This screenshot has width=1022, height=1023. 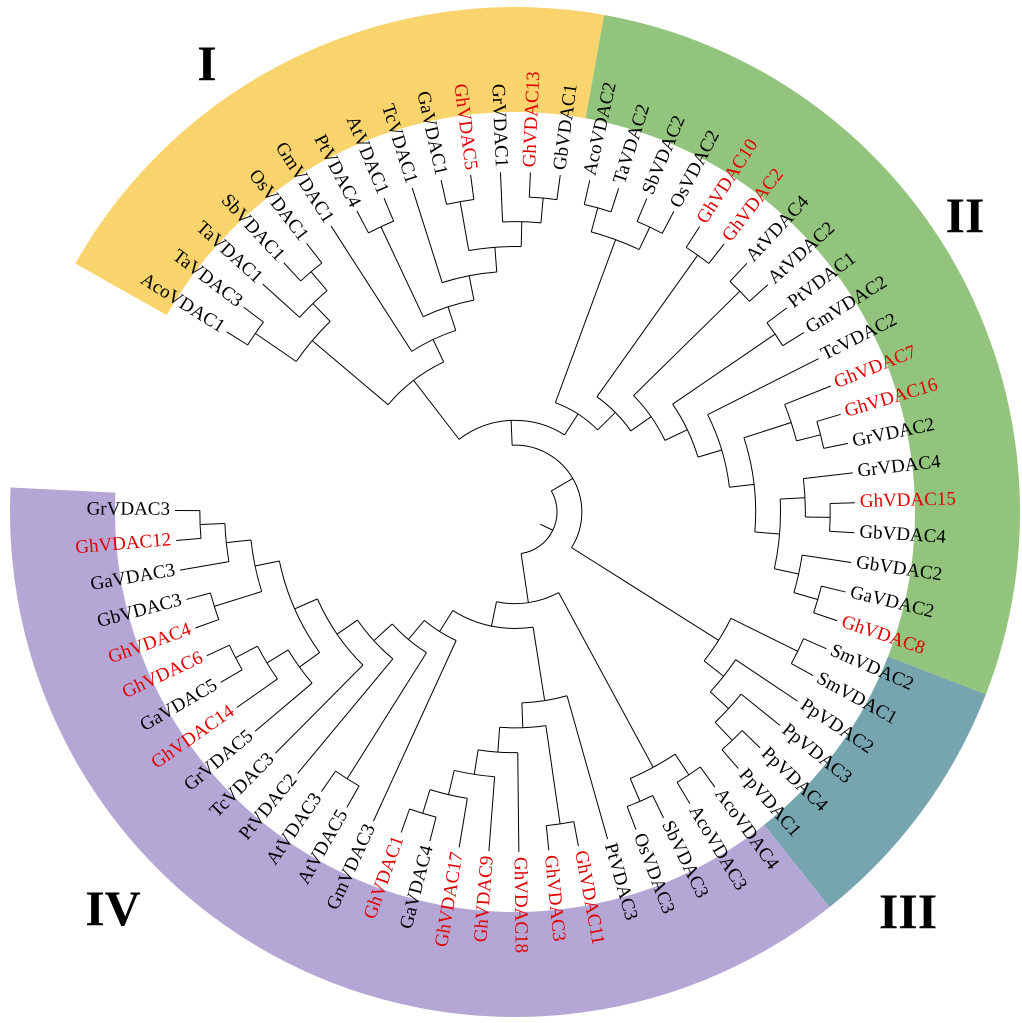 What do you see at coordinates (965, 215) in the screenshot?
I see `clade-label-ii: II` at bounding box center [965, 215].